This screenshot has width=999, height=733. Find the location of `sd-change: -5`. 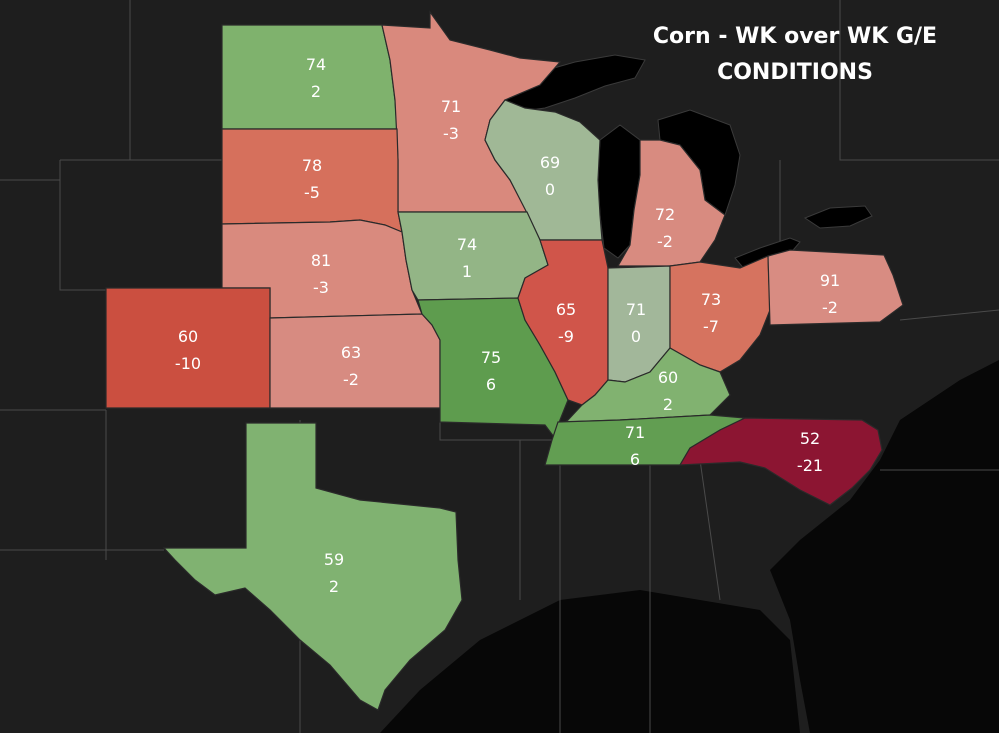

sd-change: -5 is located at coordinates (312, 192).